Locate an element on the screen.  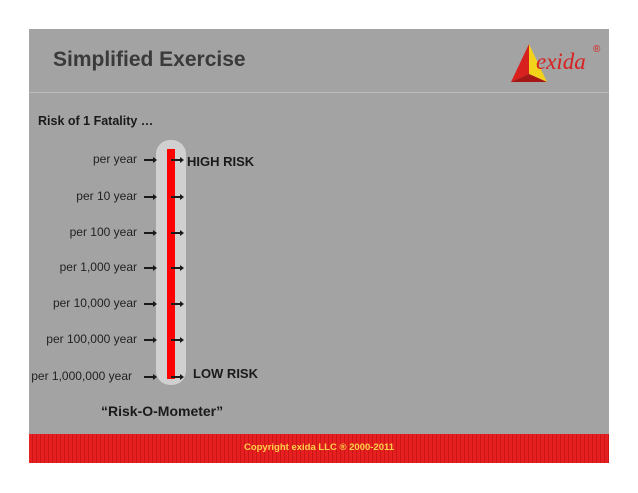
scale-label-per-100-year: per 100 year is located at coordinates (103, 232).